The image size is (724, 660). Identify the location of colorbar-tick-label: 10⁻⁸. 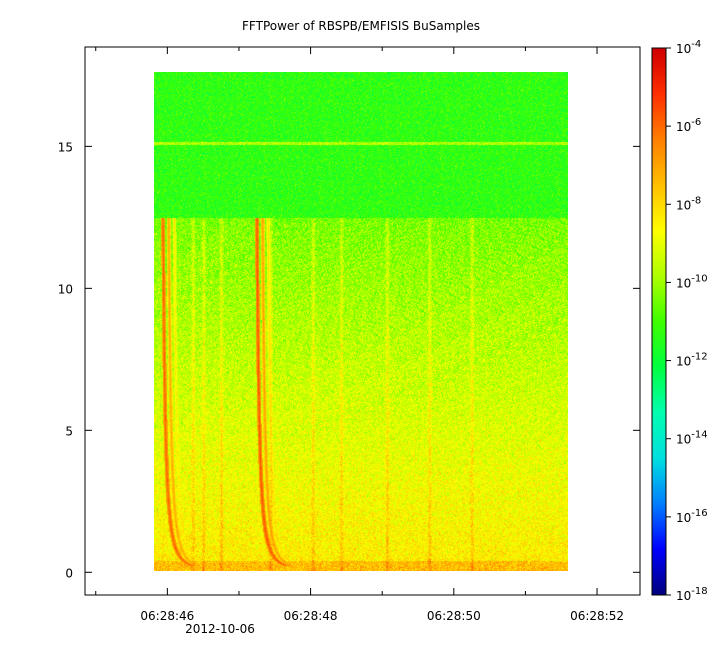
(688, 203).